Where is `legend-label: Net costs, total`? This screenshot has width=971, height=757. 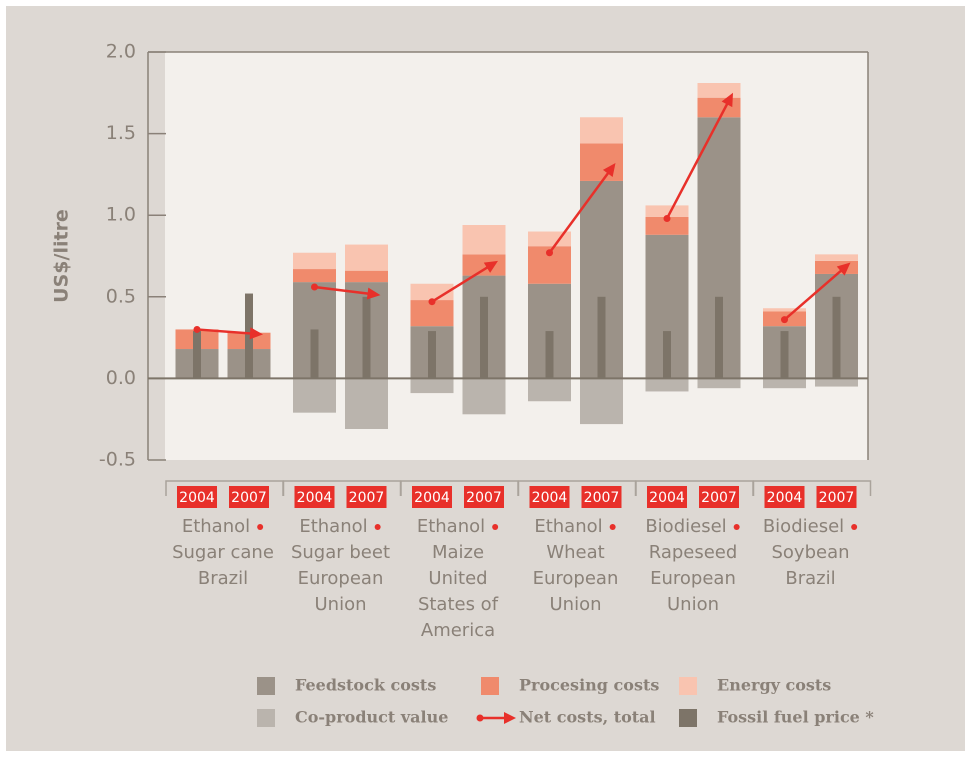
legend-label: Net costs, total is located at coordinates (587, 717).